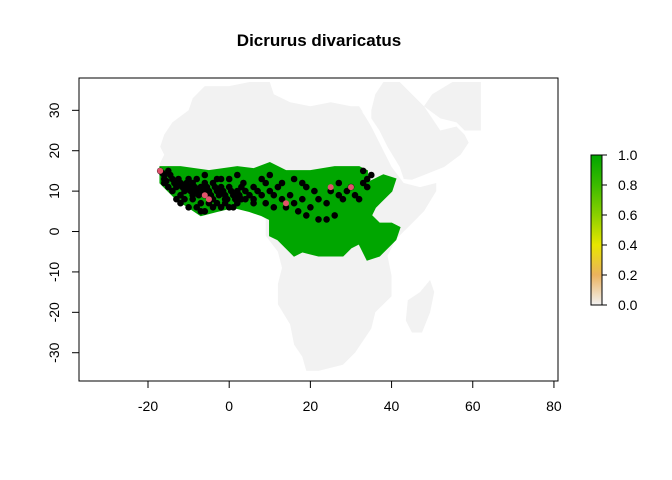 The height and width of the screenshot is (480, 672). What do you see at coordinates (628, 215) in the screenshot?
I see `colorbar-tick-label: 0.6` at bounding box center [628, 215].